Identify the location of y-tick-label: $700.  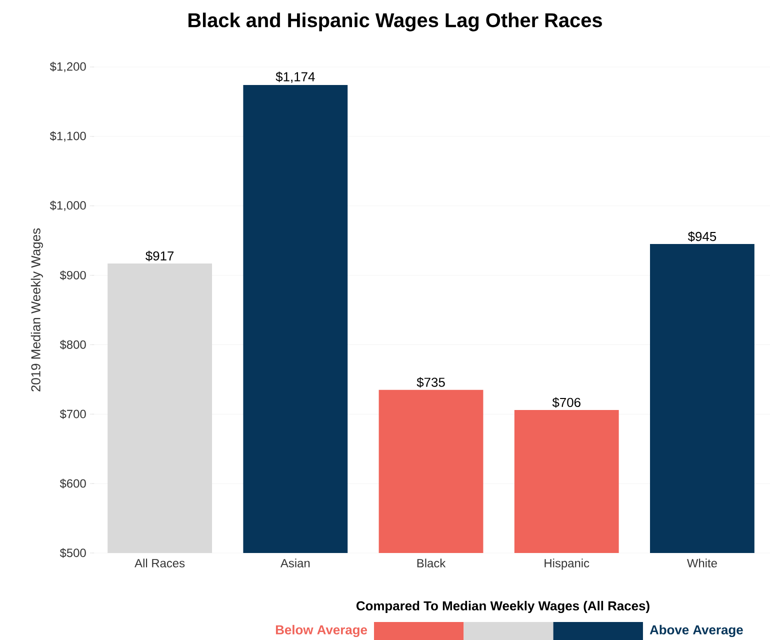
(73, 414).